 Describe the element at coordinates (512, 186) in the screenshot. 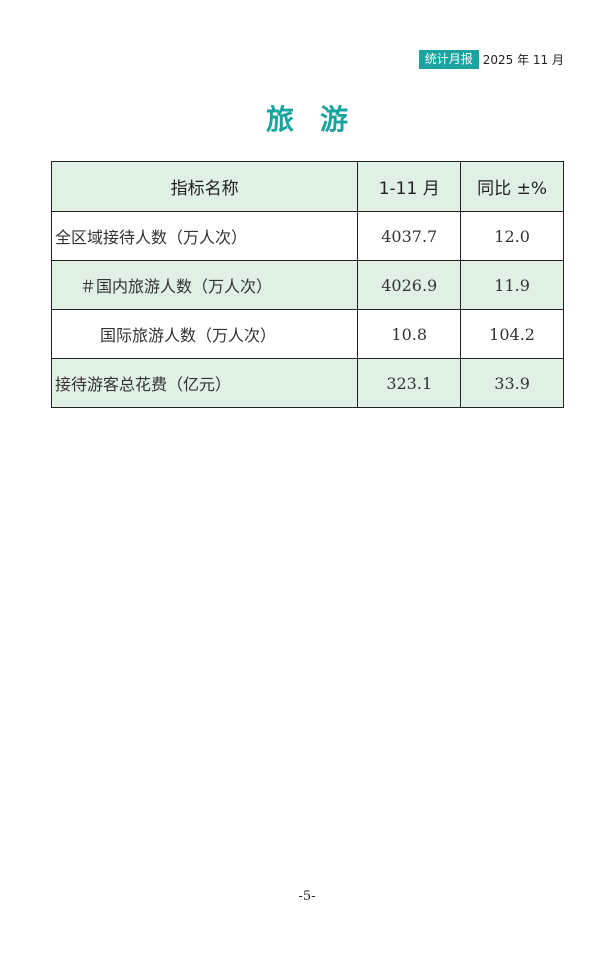

I see `column-header-yoy: 同比 ±%` at that location.